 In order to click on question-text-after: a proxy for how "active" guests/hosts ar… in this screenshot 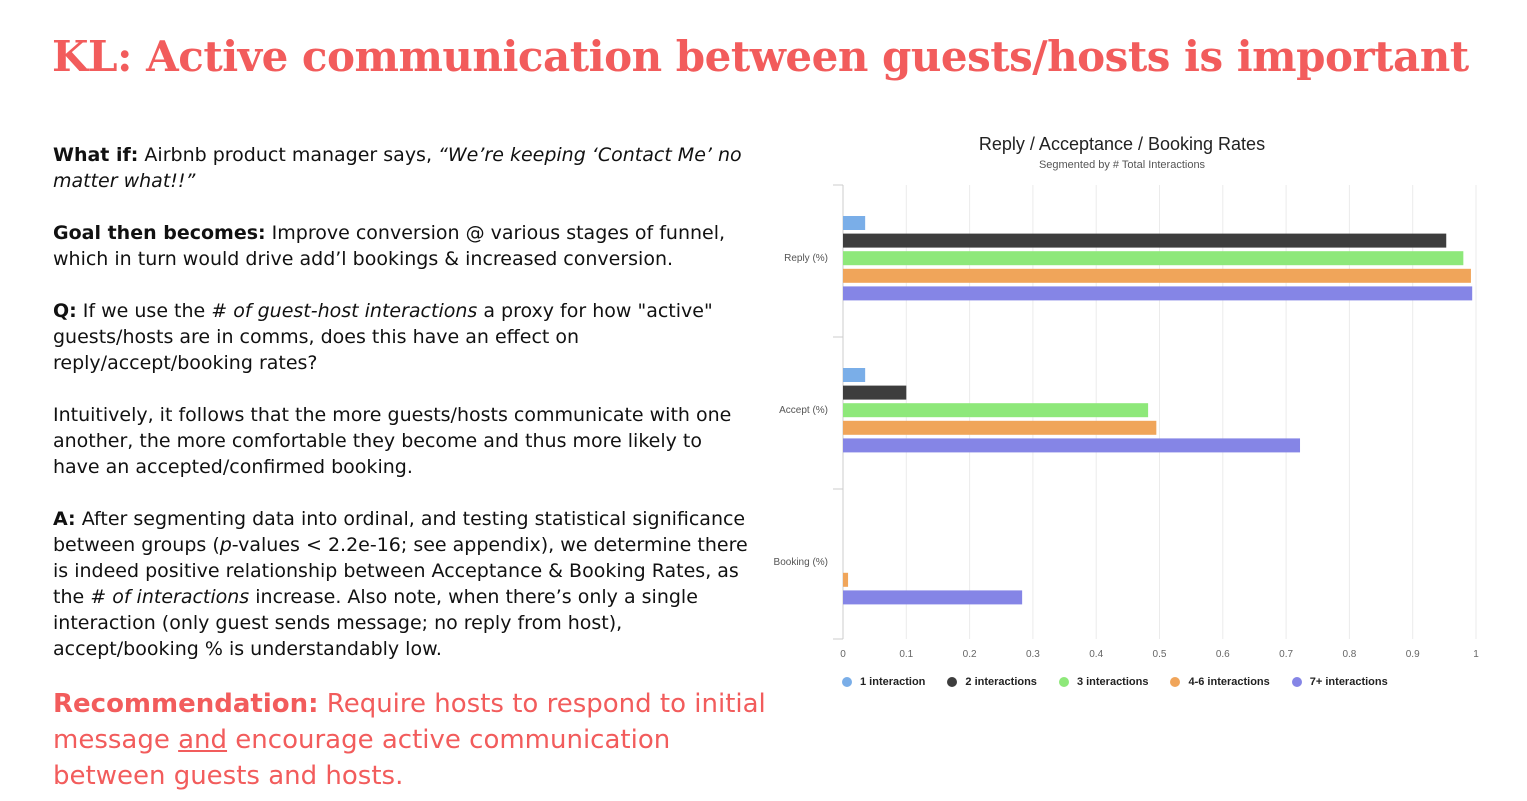, I will do `click(383, 337)`.